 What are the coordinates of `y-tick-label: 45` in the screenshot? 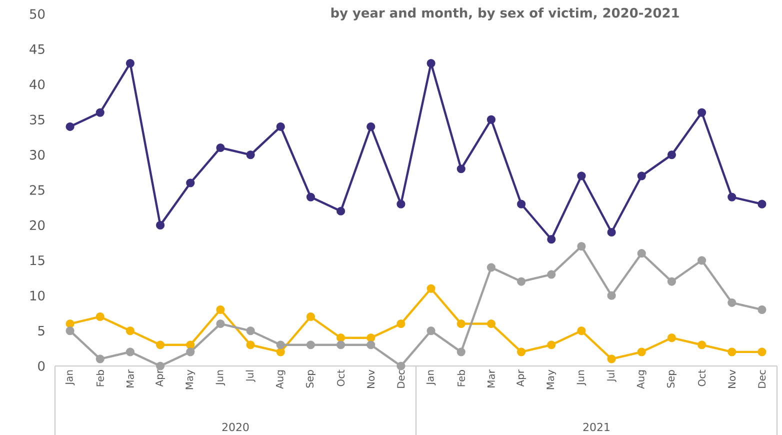 It's located at (37, 49).